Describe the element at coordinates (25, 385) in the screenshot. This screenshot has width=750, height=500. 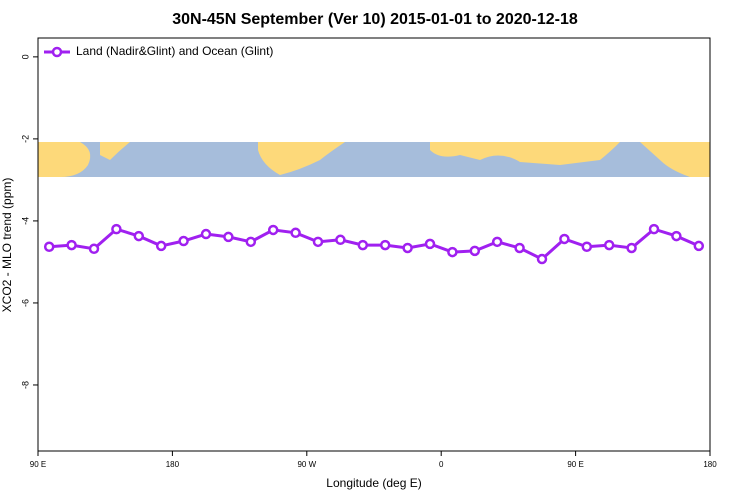
I see `y-tick-label: -8` at that location.